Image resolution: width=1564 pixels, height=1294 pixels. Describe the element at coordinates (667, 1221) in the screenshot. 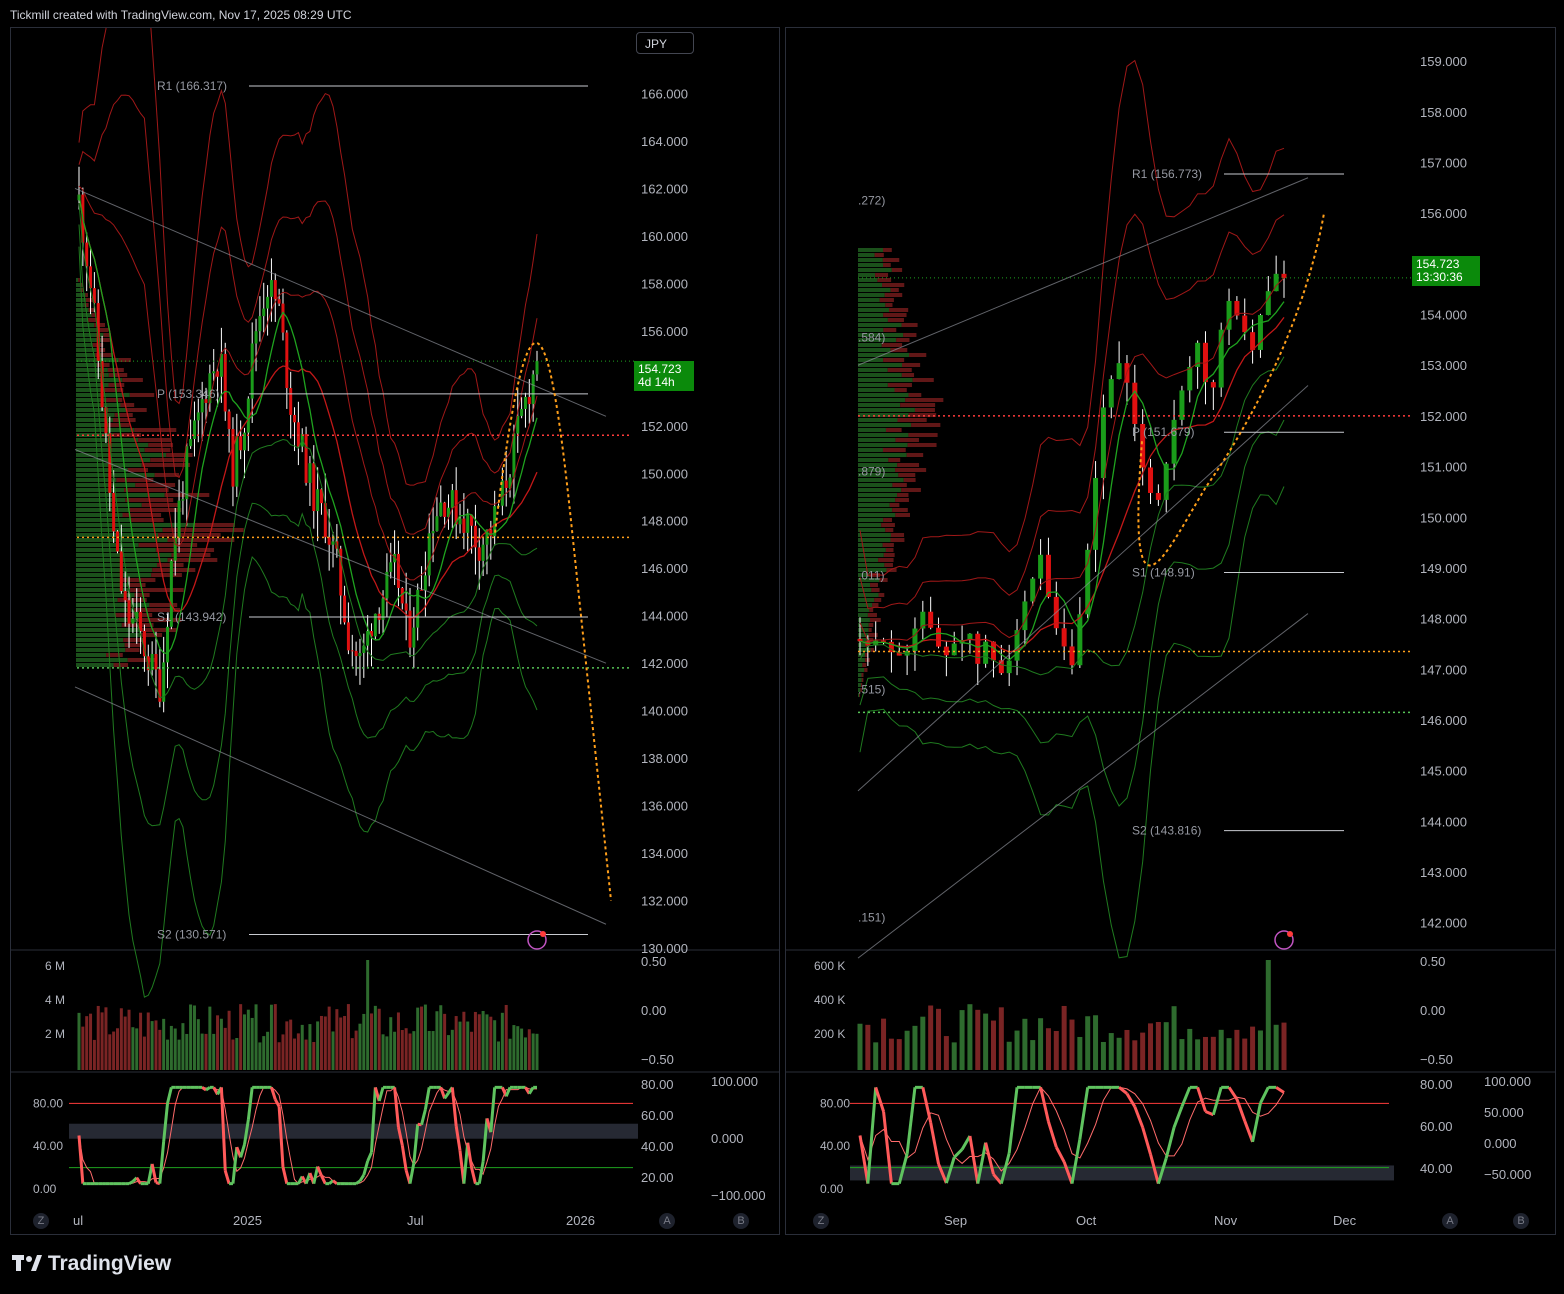

I see `left-a-button: A` at that location.